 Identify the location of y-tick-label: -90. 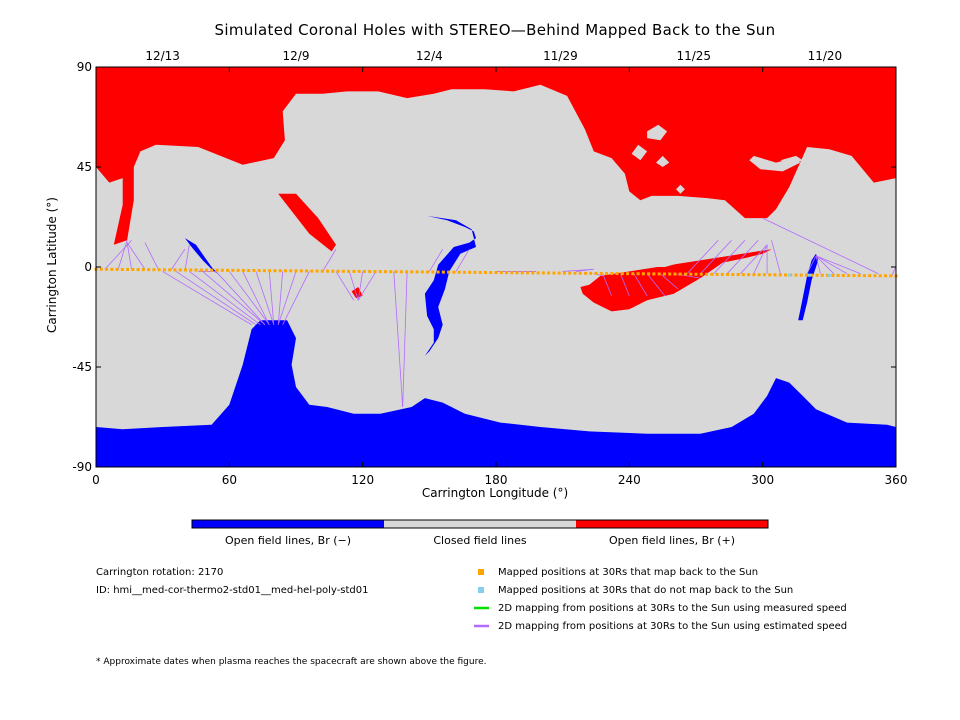
(82, 467).